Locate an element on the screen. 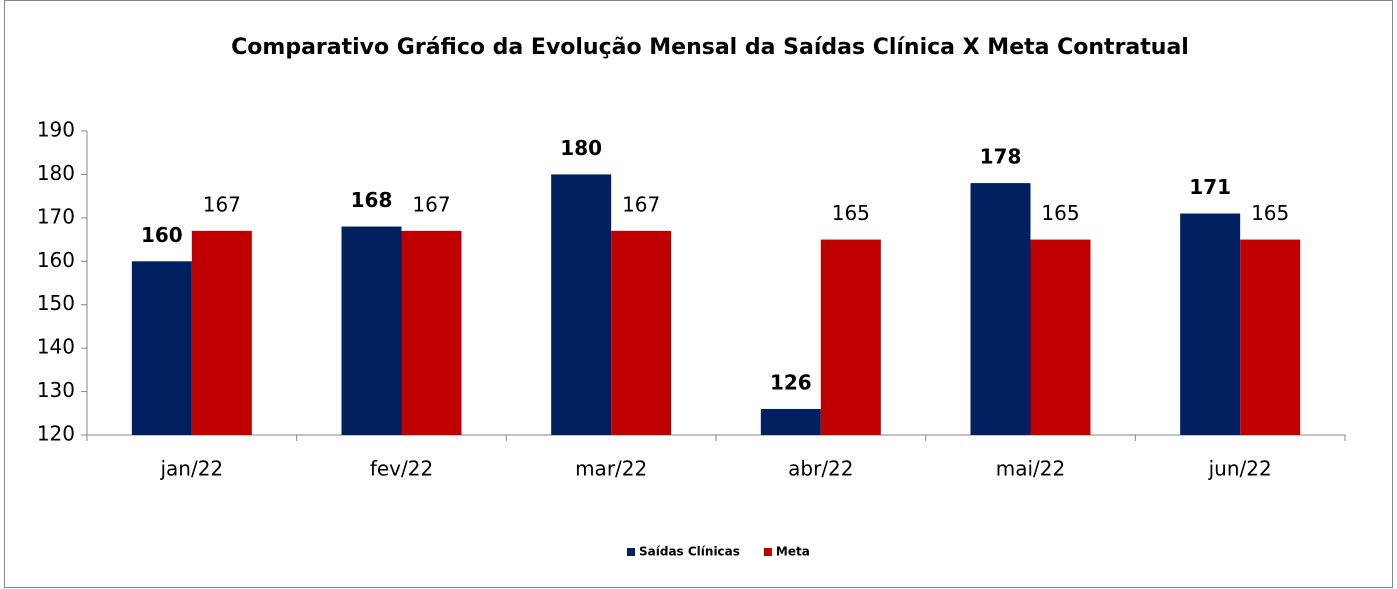 This screenshot has width=1397, height=589. y-tick-label: 160 is located at coordinates (56, 260).